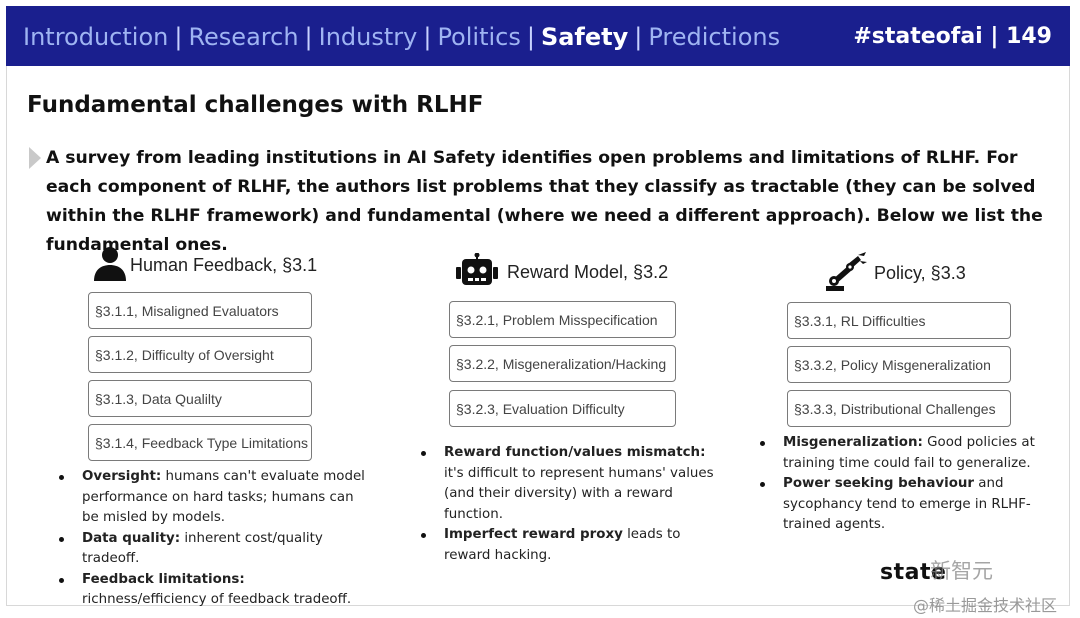 Image resolution: width=1080 pixels, height=618 pixels. Describe the element at coordinates (562, 408) in the screenshot. I see `problem-box: §3.2.3, Evaluation Difficulty` at that location.